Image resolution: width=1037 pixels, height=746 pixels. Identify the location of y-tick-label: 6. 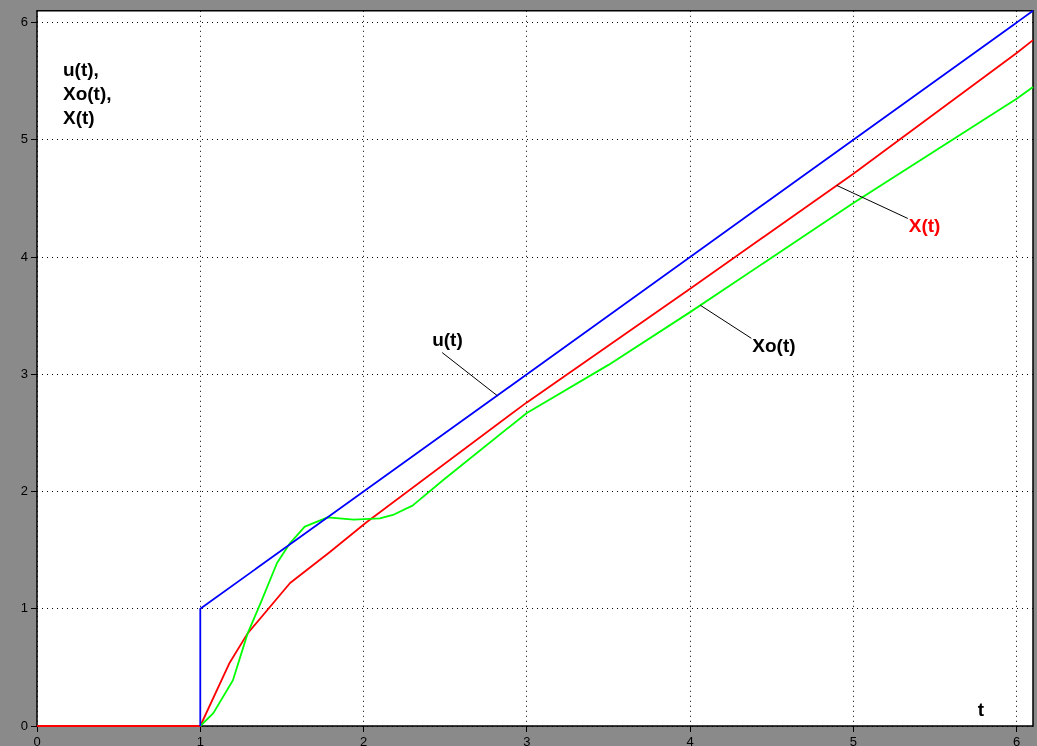
(24, 22).